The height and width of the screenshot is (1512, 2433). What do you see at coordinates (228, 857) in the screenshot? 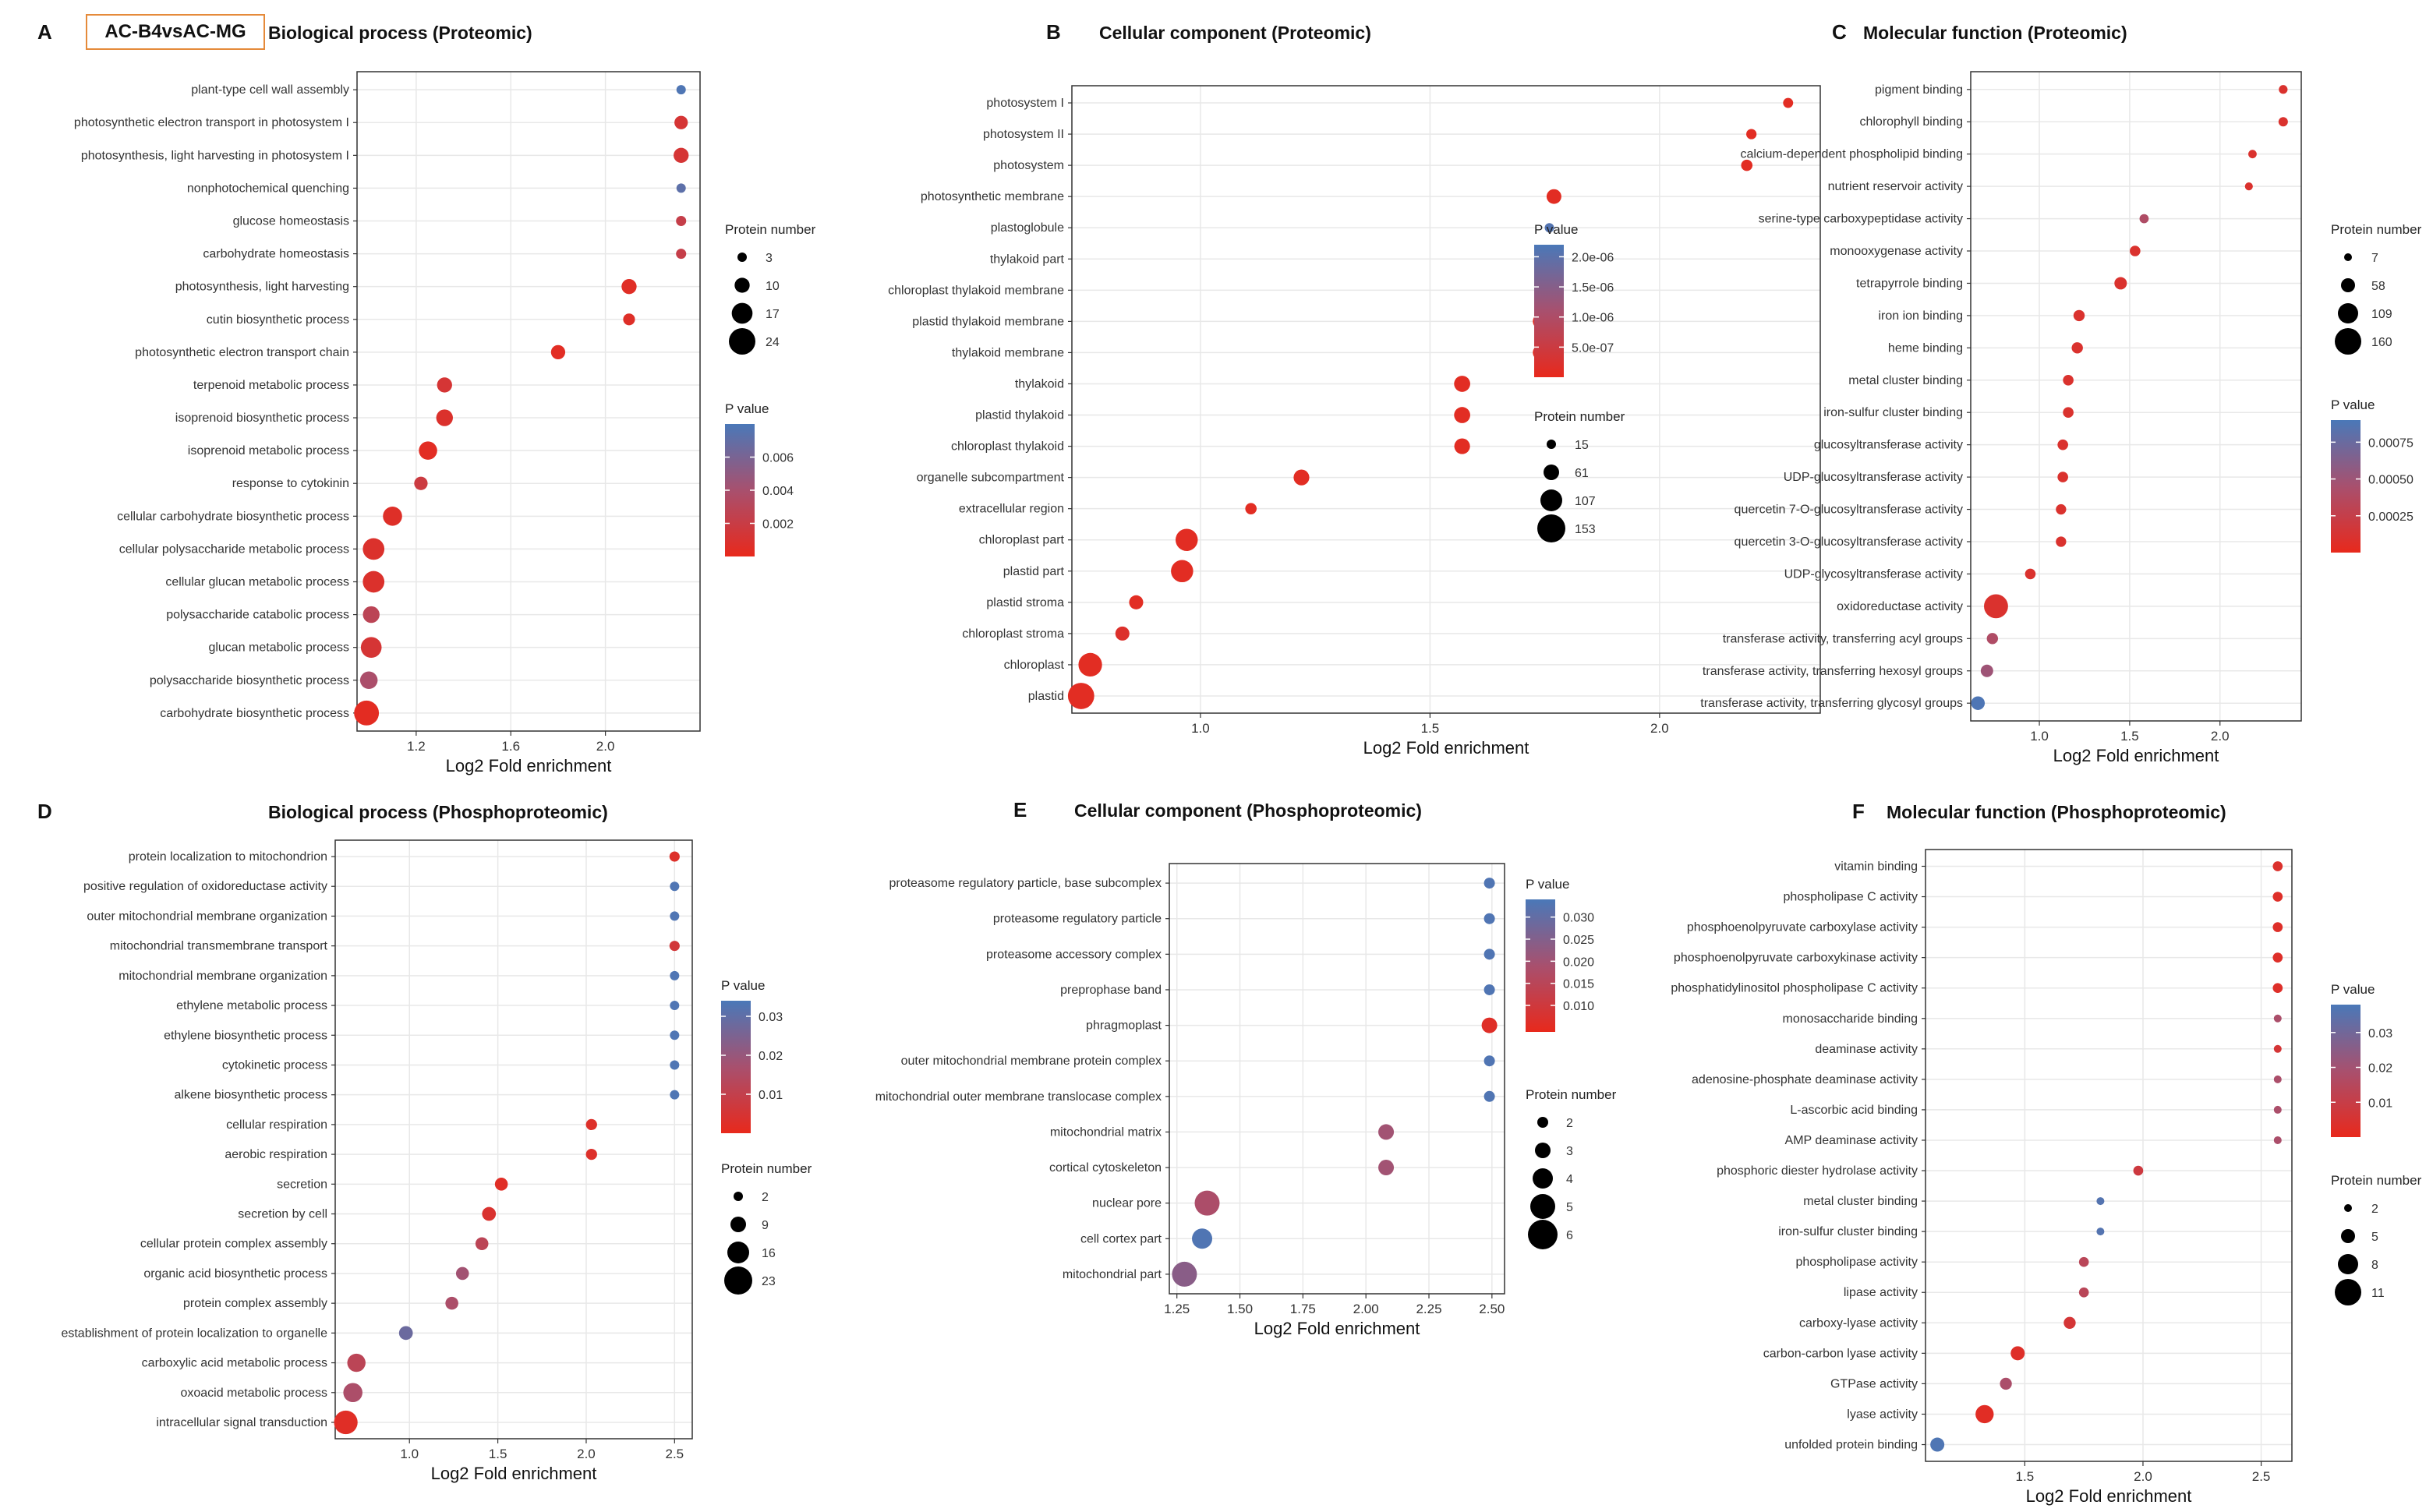
I see `term-label: protein localization to mitochondrion` at bounding box center [228, 857].